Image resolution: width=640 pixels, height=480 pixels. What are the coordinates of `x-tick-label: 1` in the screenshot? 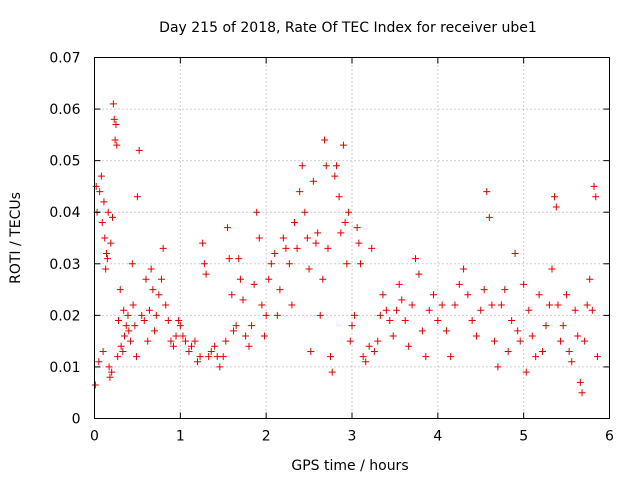 It's located at (180, 437).